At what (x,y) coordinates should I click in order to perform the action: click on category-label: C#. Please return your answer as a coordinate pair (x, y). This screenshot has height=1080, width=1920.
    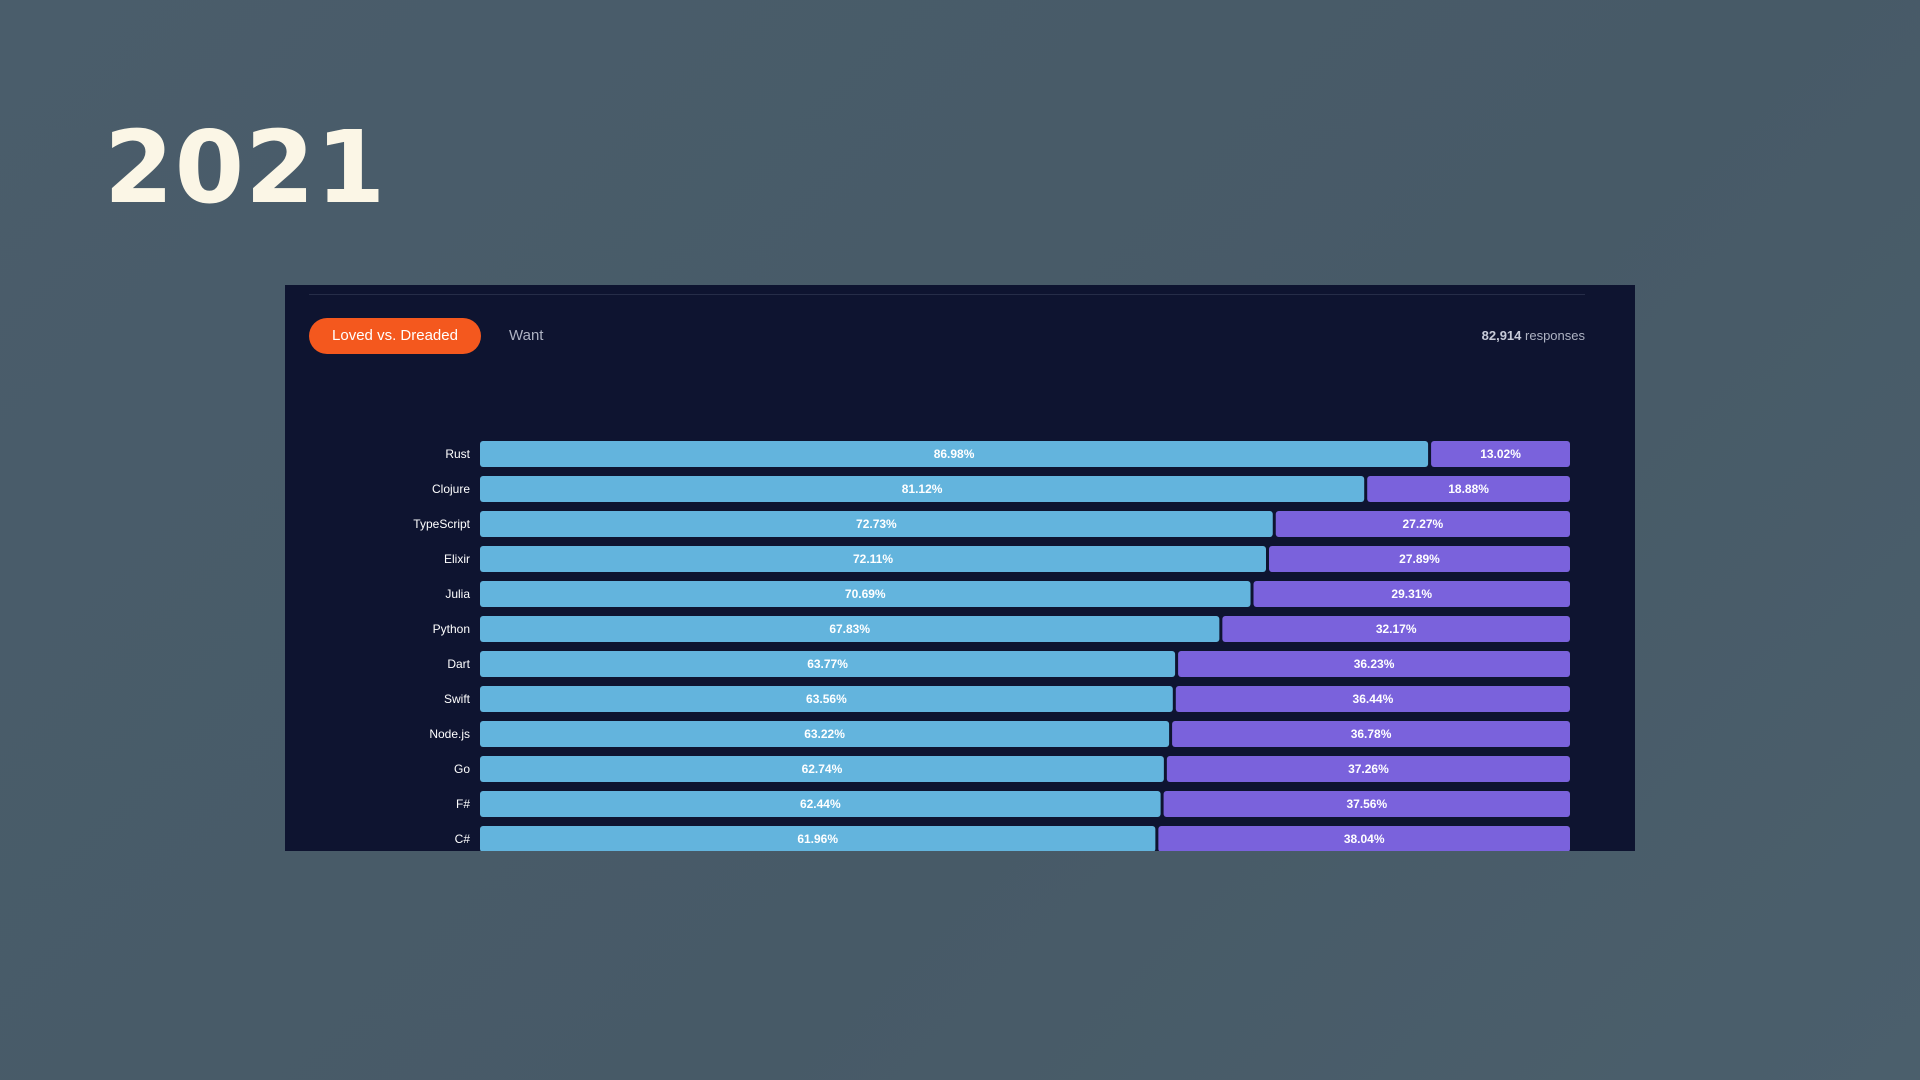
    Looking at the image, I should click on (463, 839).